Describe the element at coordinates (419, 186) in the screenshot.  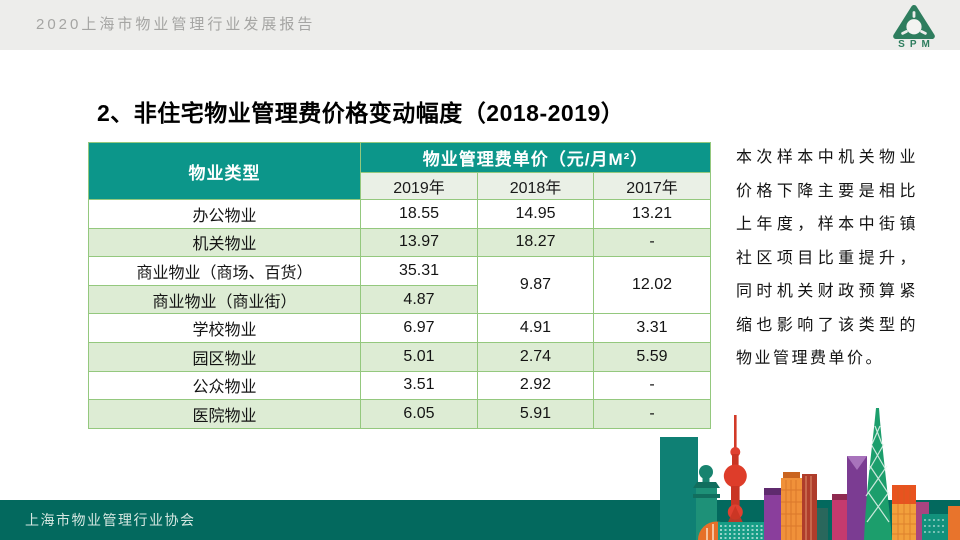
I see `col-header-2019: 2019年` at that location.